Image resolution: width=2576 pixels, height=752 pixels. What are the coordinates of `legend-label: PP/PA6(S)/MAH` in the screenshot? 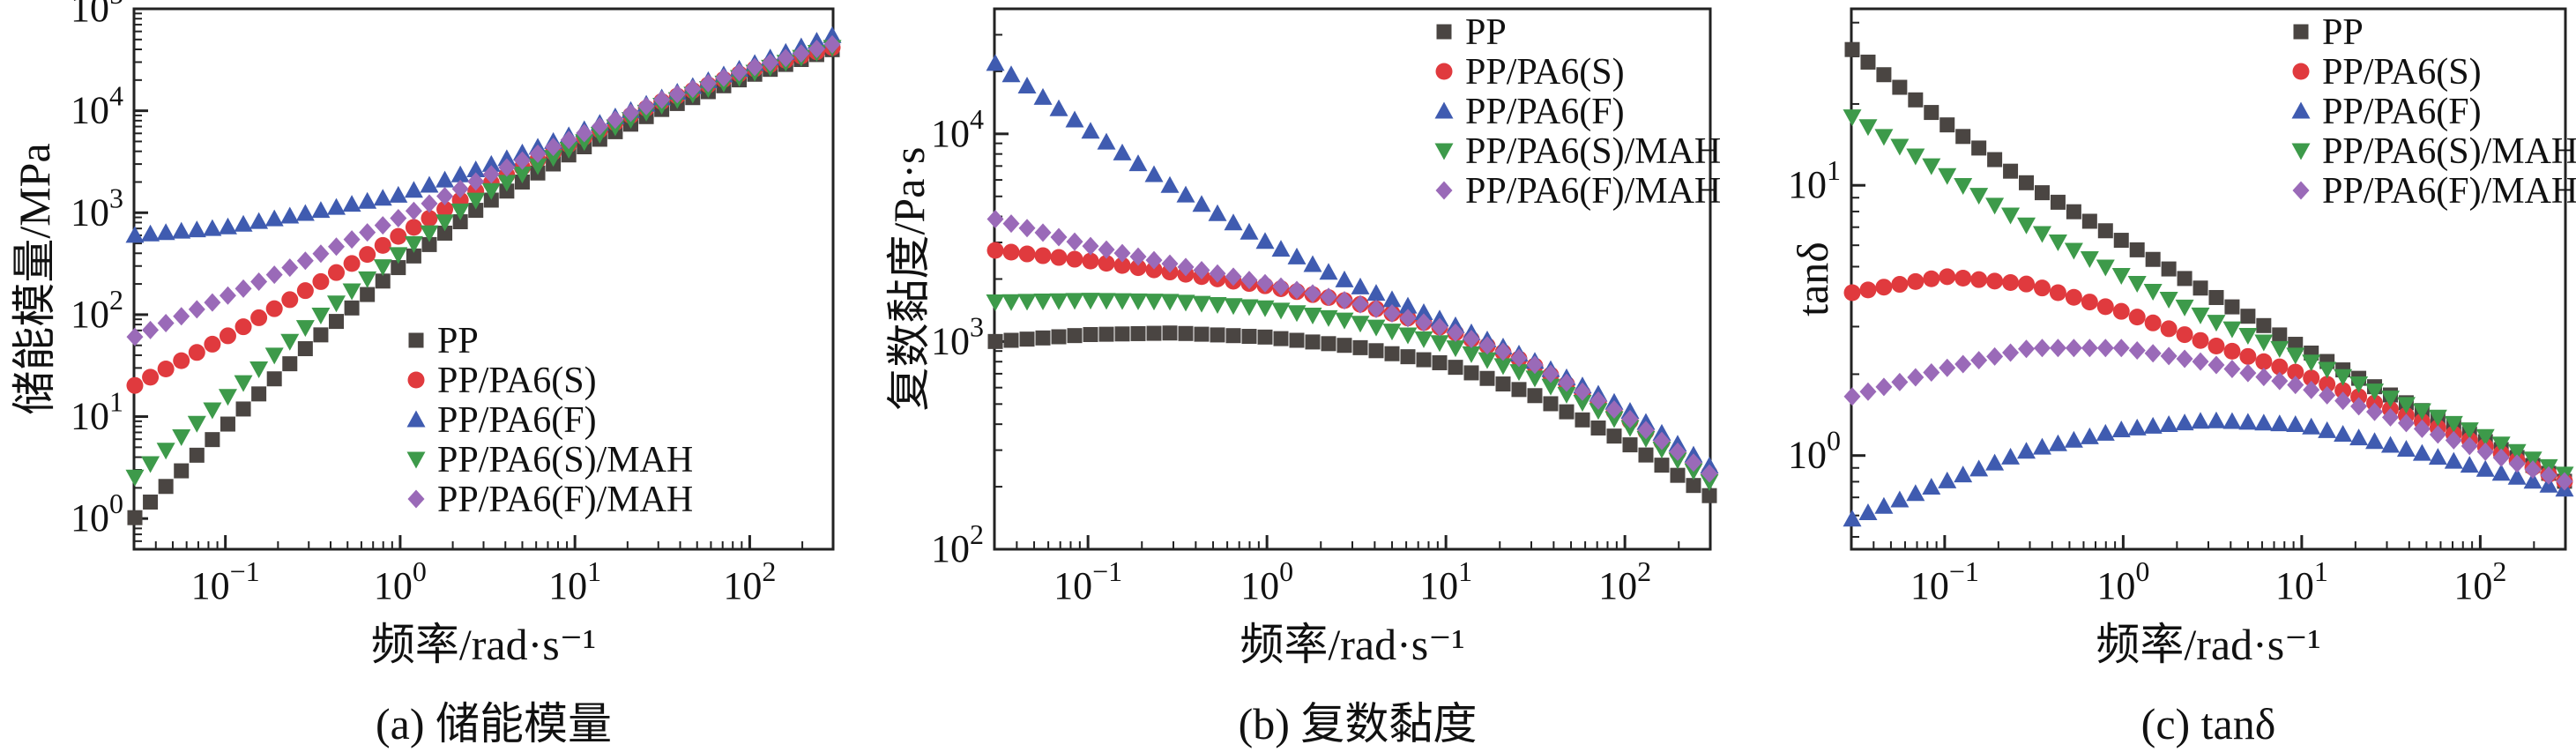 It's located at (2449, 151).